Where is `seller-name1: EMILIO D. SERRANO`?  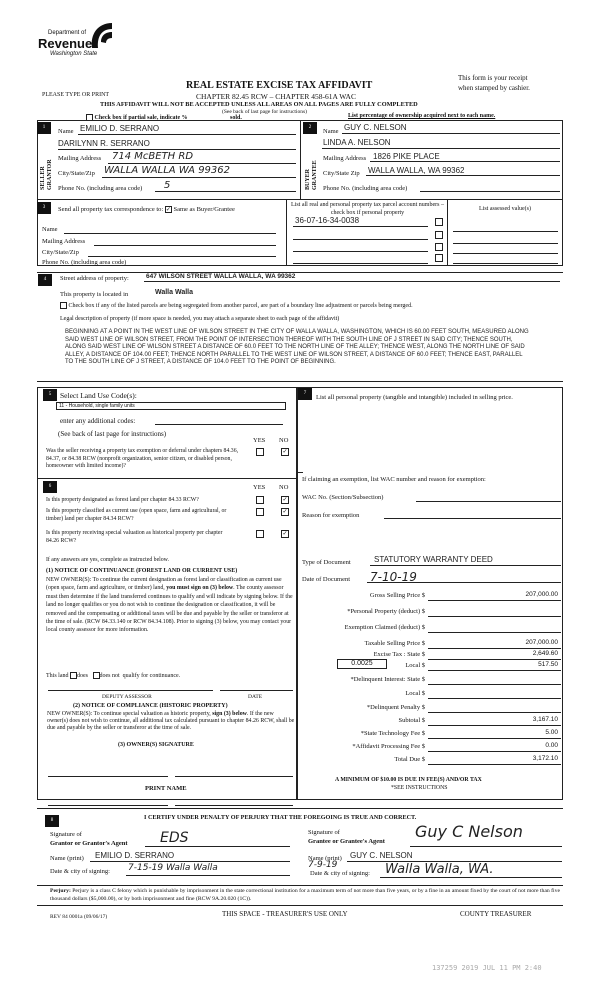
seller-name1: EMILIO D. SERRANO is located at coordinates (120, 128).